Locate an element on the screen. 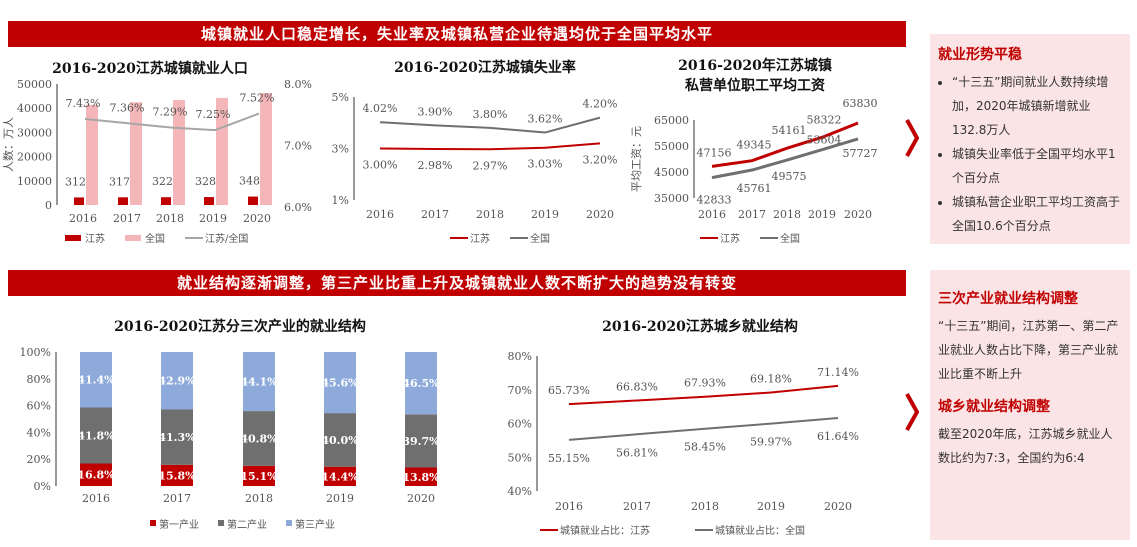  y-tick-label: 10000 is located at coordinates (34, 181).